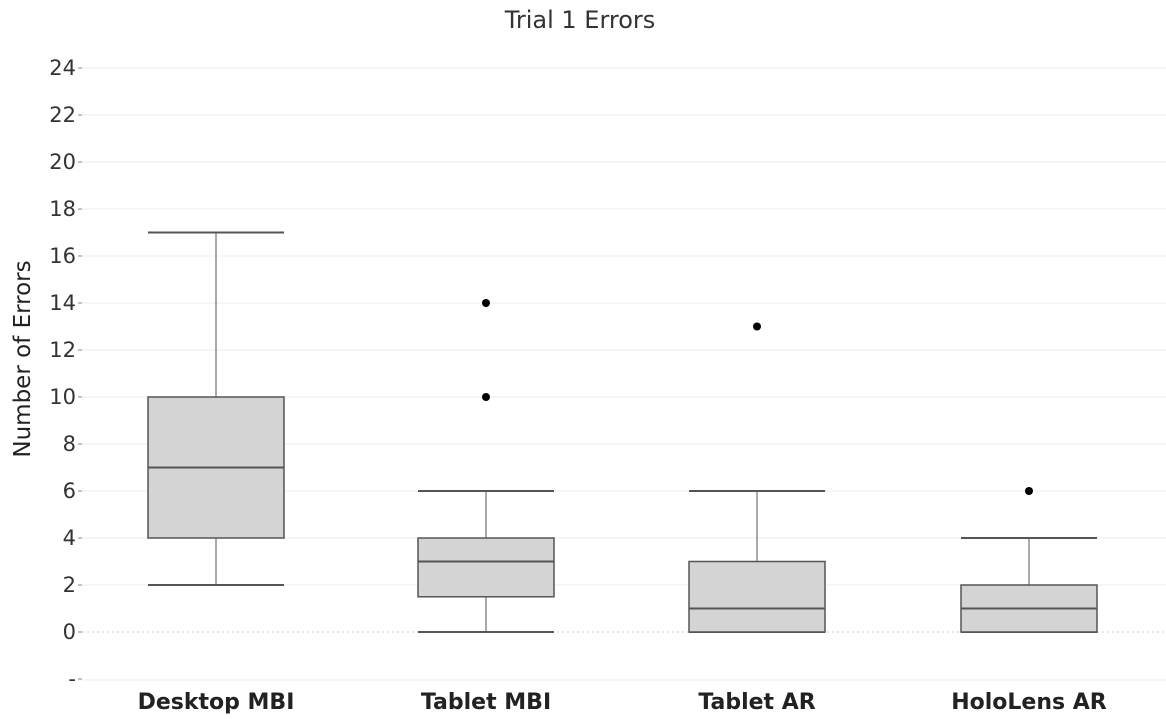 This screenshot has width=1166, height=719. Describe the element at coordinates (69, 538) in the screenshot. I see `y-tick-label: 4` at that location.